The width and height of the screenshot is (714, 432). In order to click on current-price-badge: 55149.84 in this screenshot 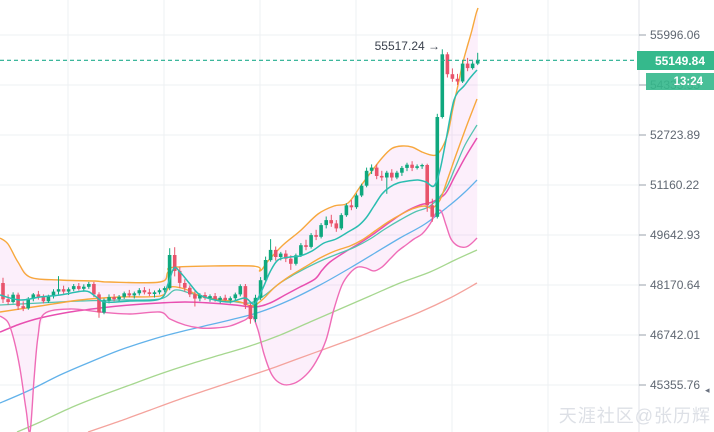, I will do `click(675, 60)`.